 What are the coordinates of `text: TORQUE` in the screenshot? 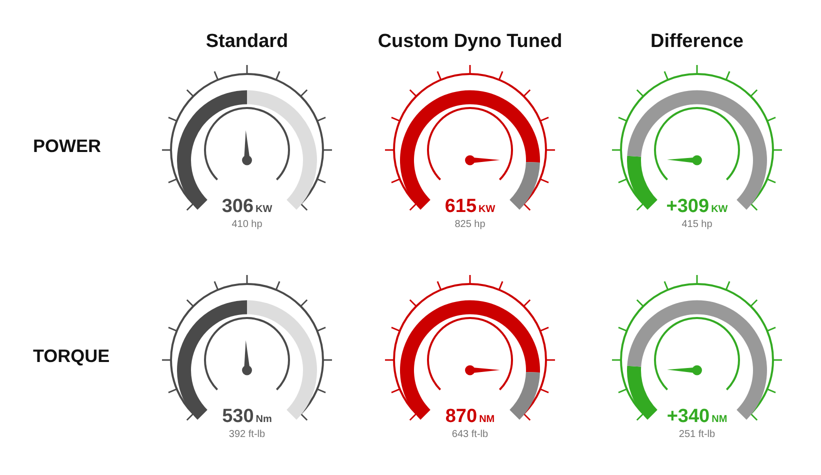 It's located at (71, 356).